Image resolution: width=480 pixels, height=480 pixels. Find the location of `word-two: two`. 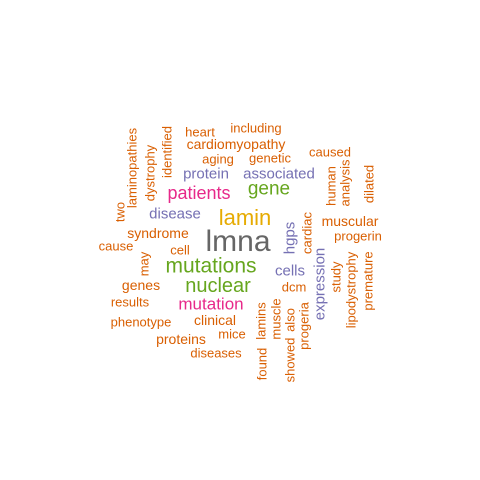

word-two: two is located at coordinates (120, 212).